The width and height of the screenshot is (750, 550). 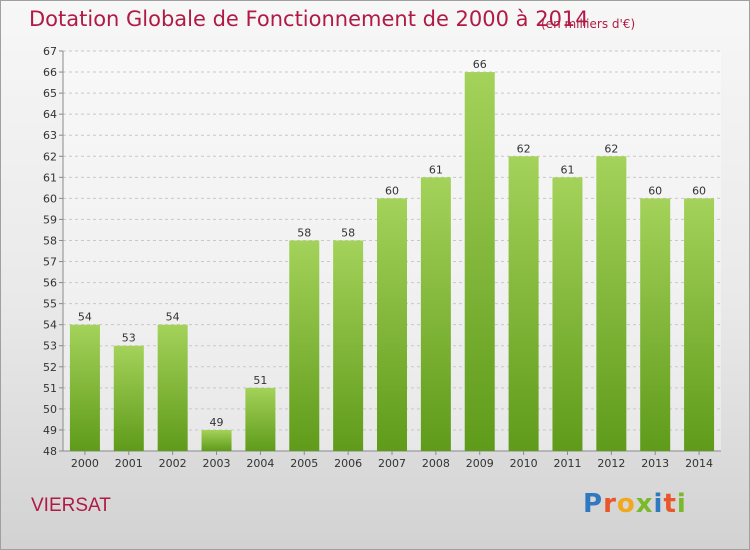 I want to click on data-label: 53, so click(x=129, y=338).